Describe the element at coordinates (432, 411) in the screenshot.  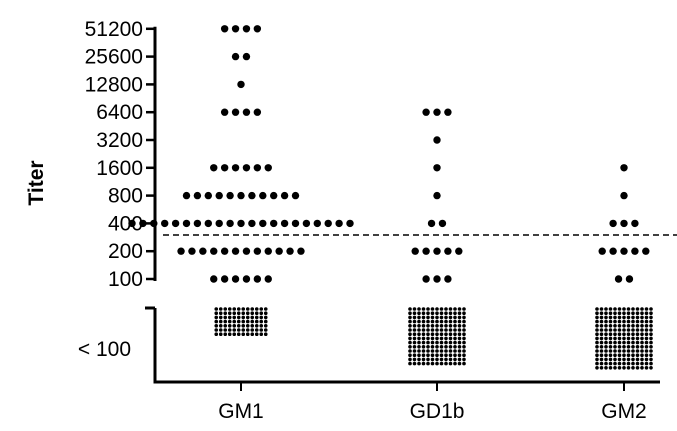
I see `x-categories: GM1 GD1b GM2` at that location.